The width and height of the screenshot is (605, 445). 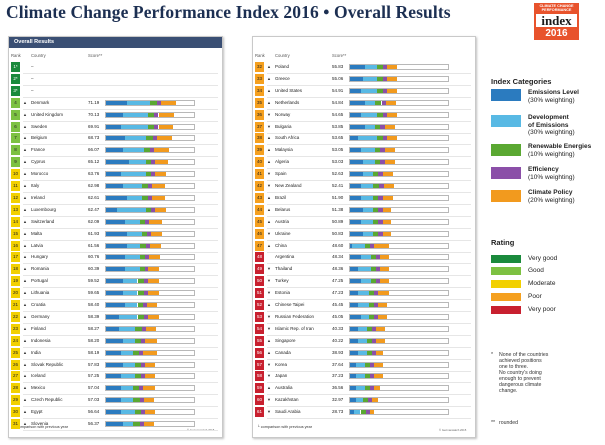 What do you see at coordinates (281, 197) in the screenshot?
I see `country-name: Brazil` at bounding box center [281, 197].